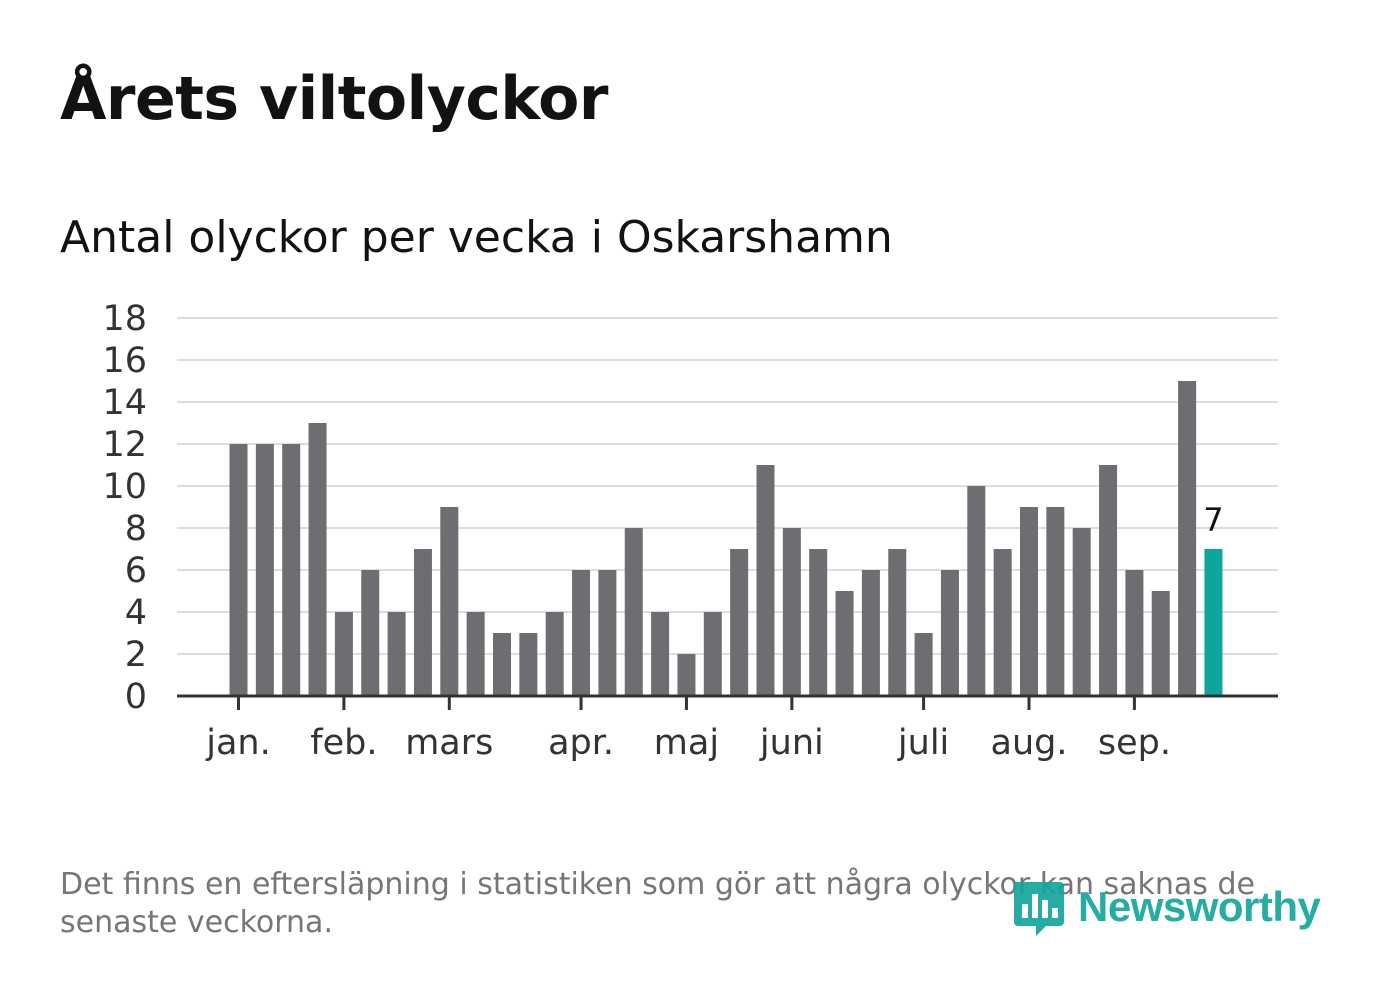  What do you see at coordinates (136, 613) in the screenshot?
I see `y-tick-label: 4` at bounding box center [136, 613].